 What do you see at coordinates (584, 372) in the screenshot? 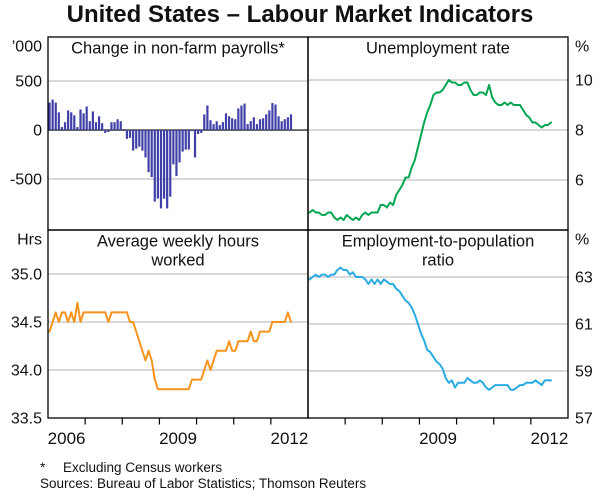
I see `y-tick-label: 59` at bounding box center [584, 372].